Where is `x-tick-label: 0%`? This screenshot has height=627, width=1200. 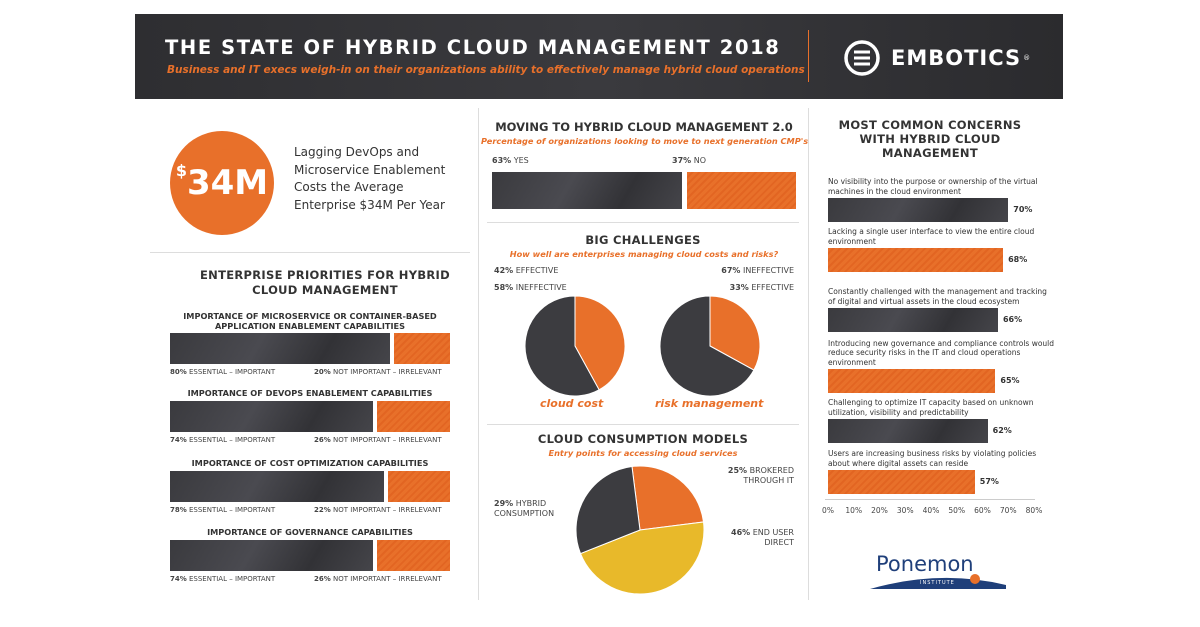
x-tick-label: 0% is located at coordinates (828, 510).